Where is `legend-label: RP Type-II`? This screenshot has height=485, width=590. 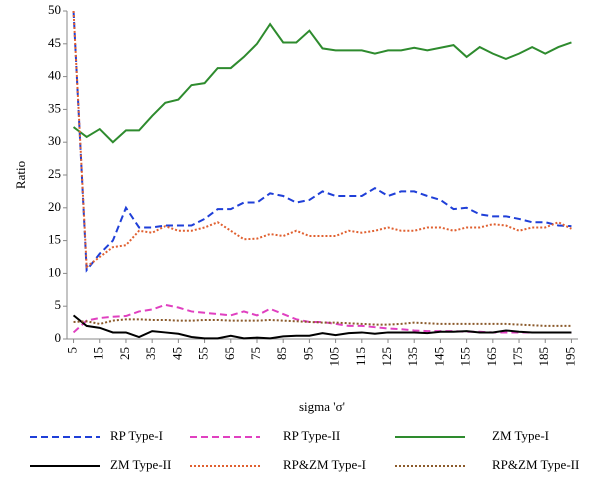 legend-label: RP Type-II is located at coordinates (311, 435).